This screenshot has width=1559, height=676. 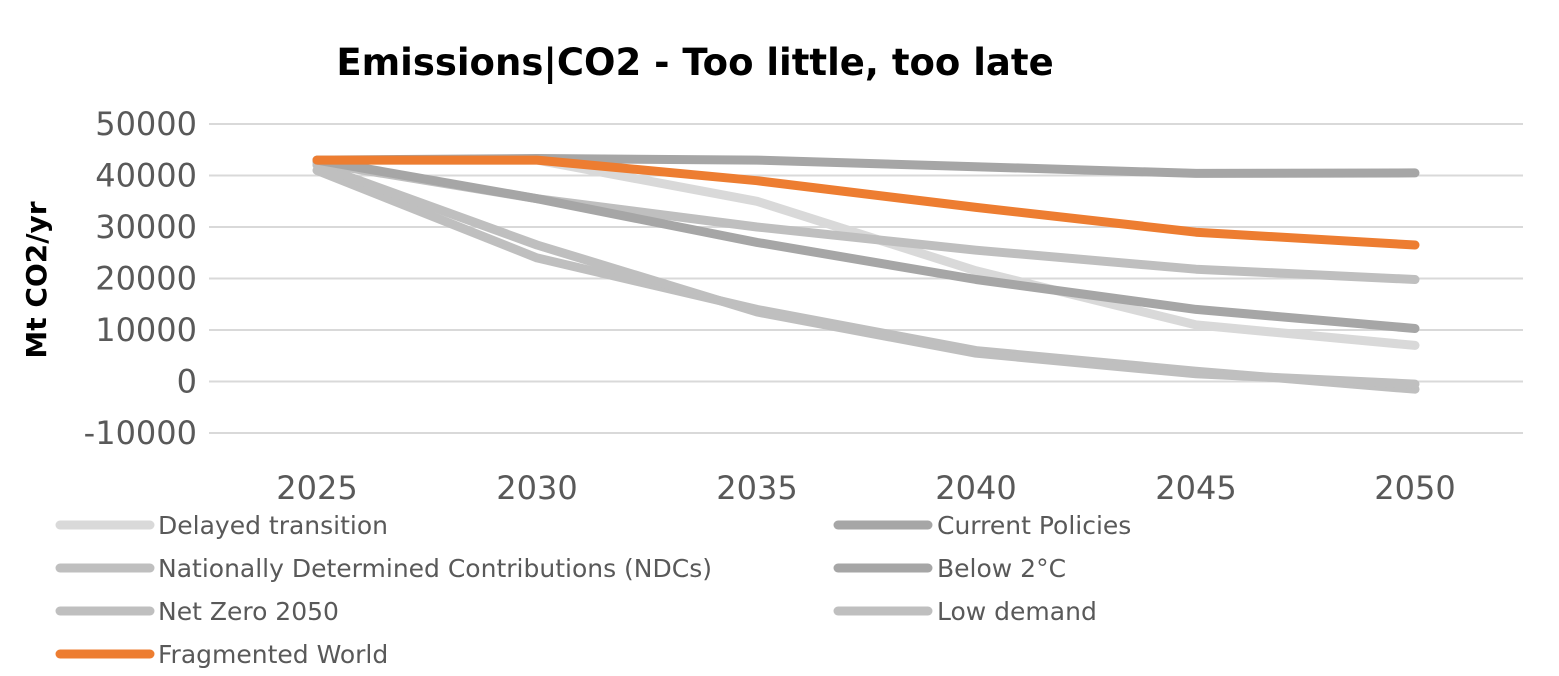 I want to click on y-tick-label: 20000, so click(x=146, y=279).